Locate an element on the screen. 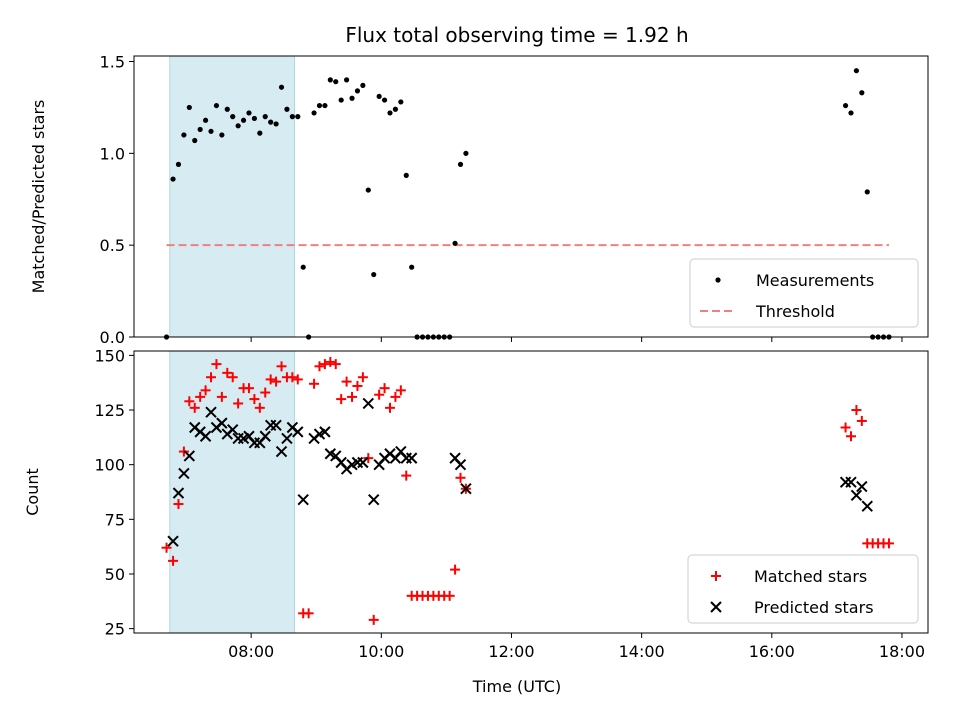  ratio-y-ticks: 0.0 0.5 1.0 1.5 is located at coordinates (117, 200).